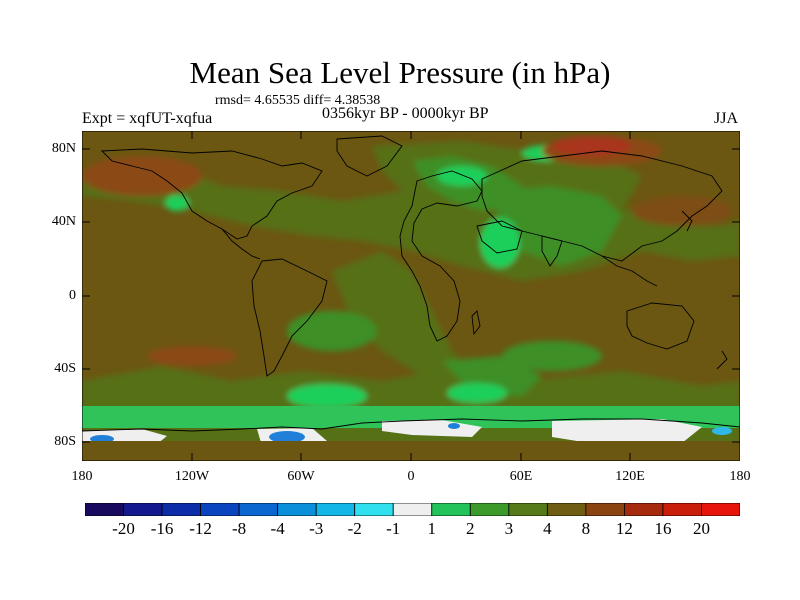 Image resolution: width=800 pixels, height=600 pixels. Describe the element at coordinates (552, 251) in the screenshot. I see `coast-india` at that location.